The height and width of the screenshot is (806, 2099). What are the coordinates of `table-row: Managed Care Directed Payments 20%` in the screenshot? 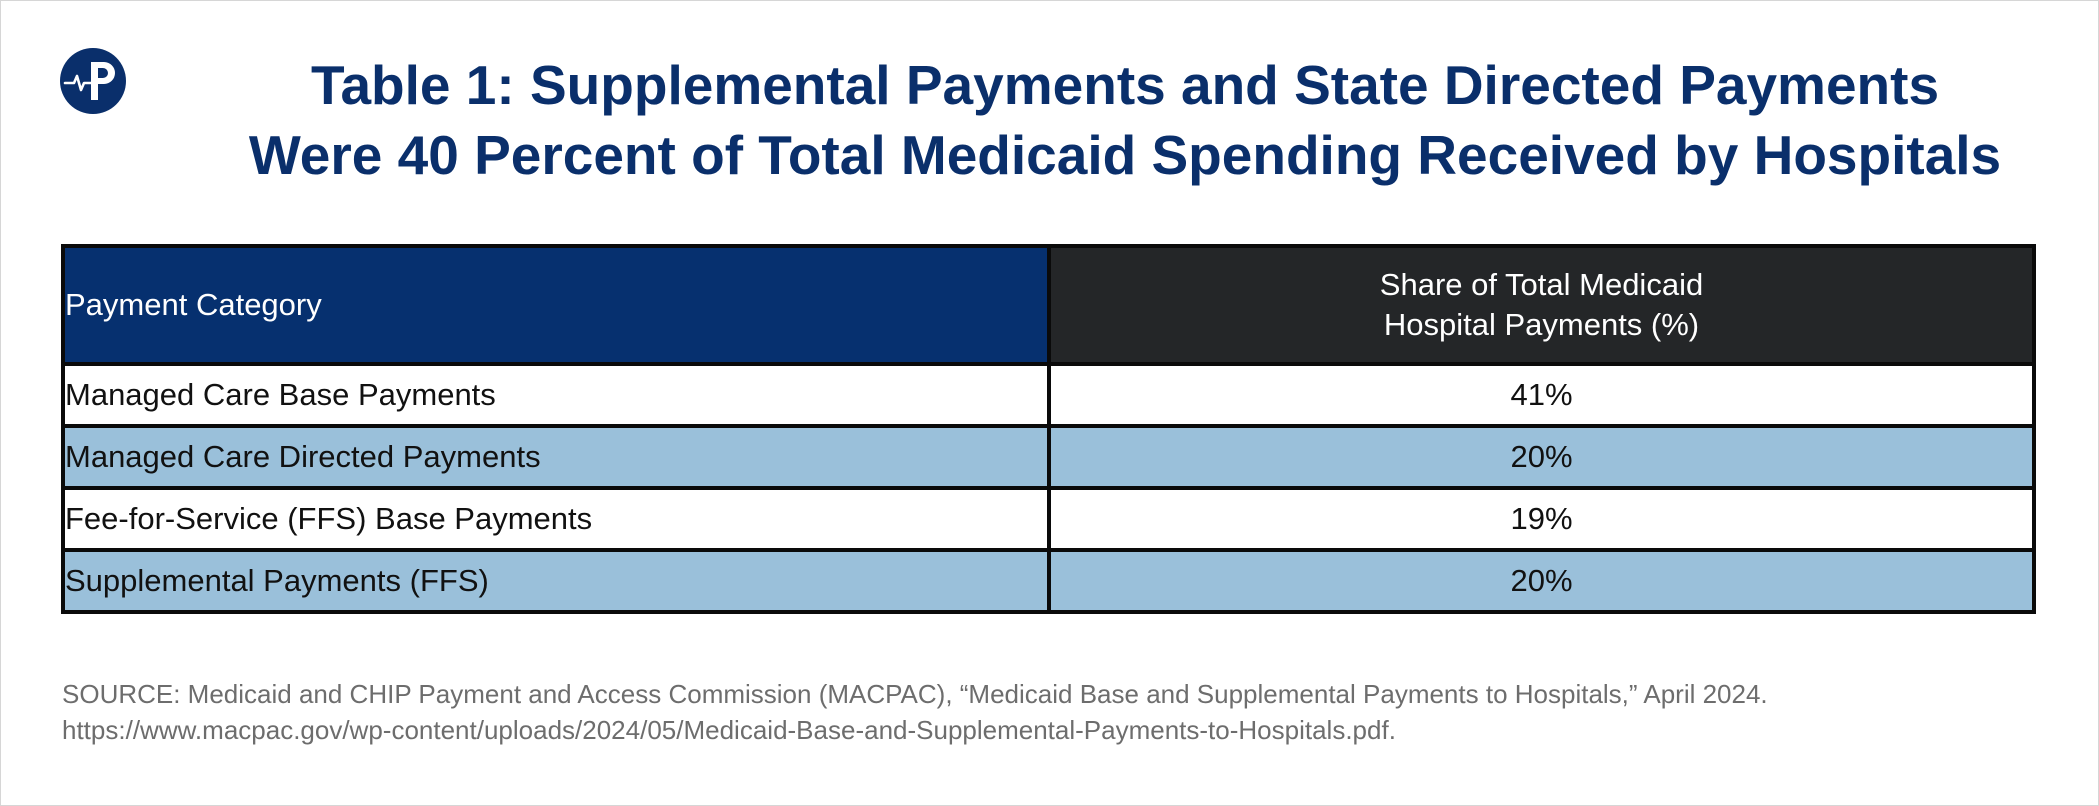 It's located at (1048, 457).